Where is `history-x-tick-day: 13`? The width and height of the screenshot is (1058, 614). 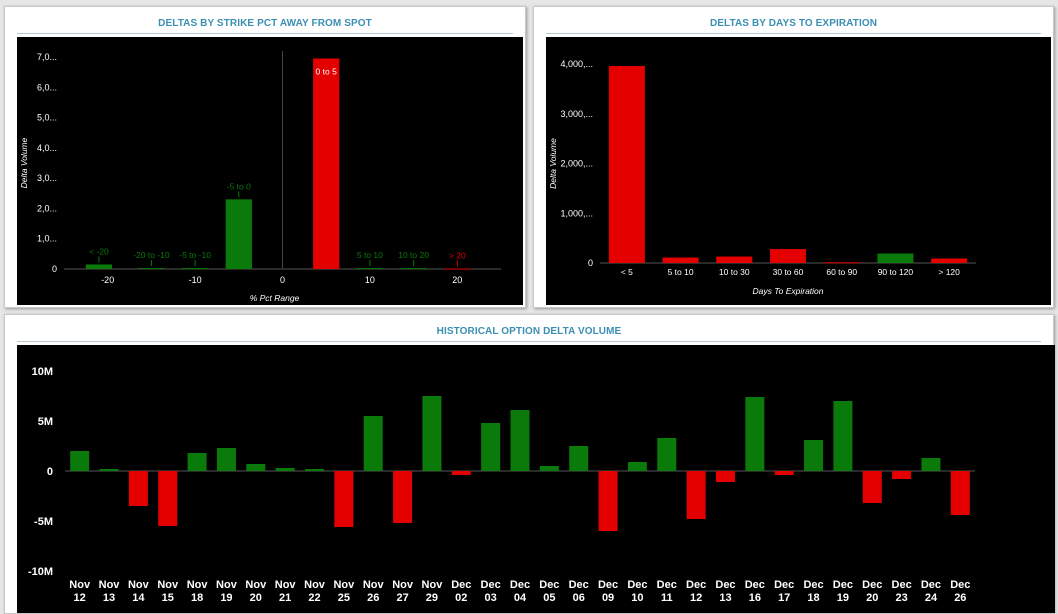 history-x-tick-day: 13 is located at coordinates (109, 598).